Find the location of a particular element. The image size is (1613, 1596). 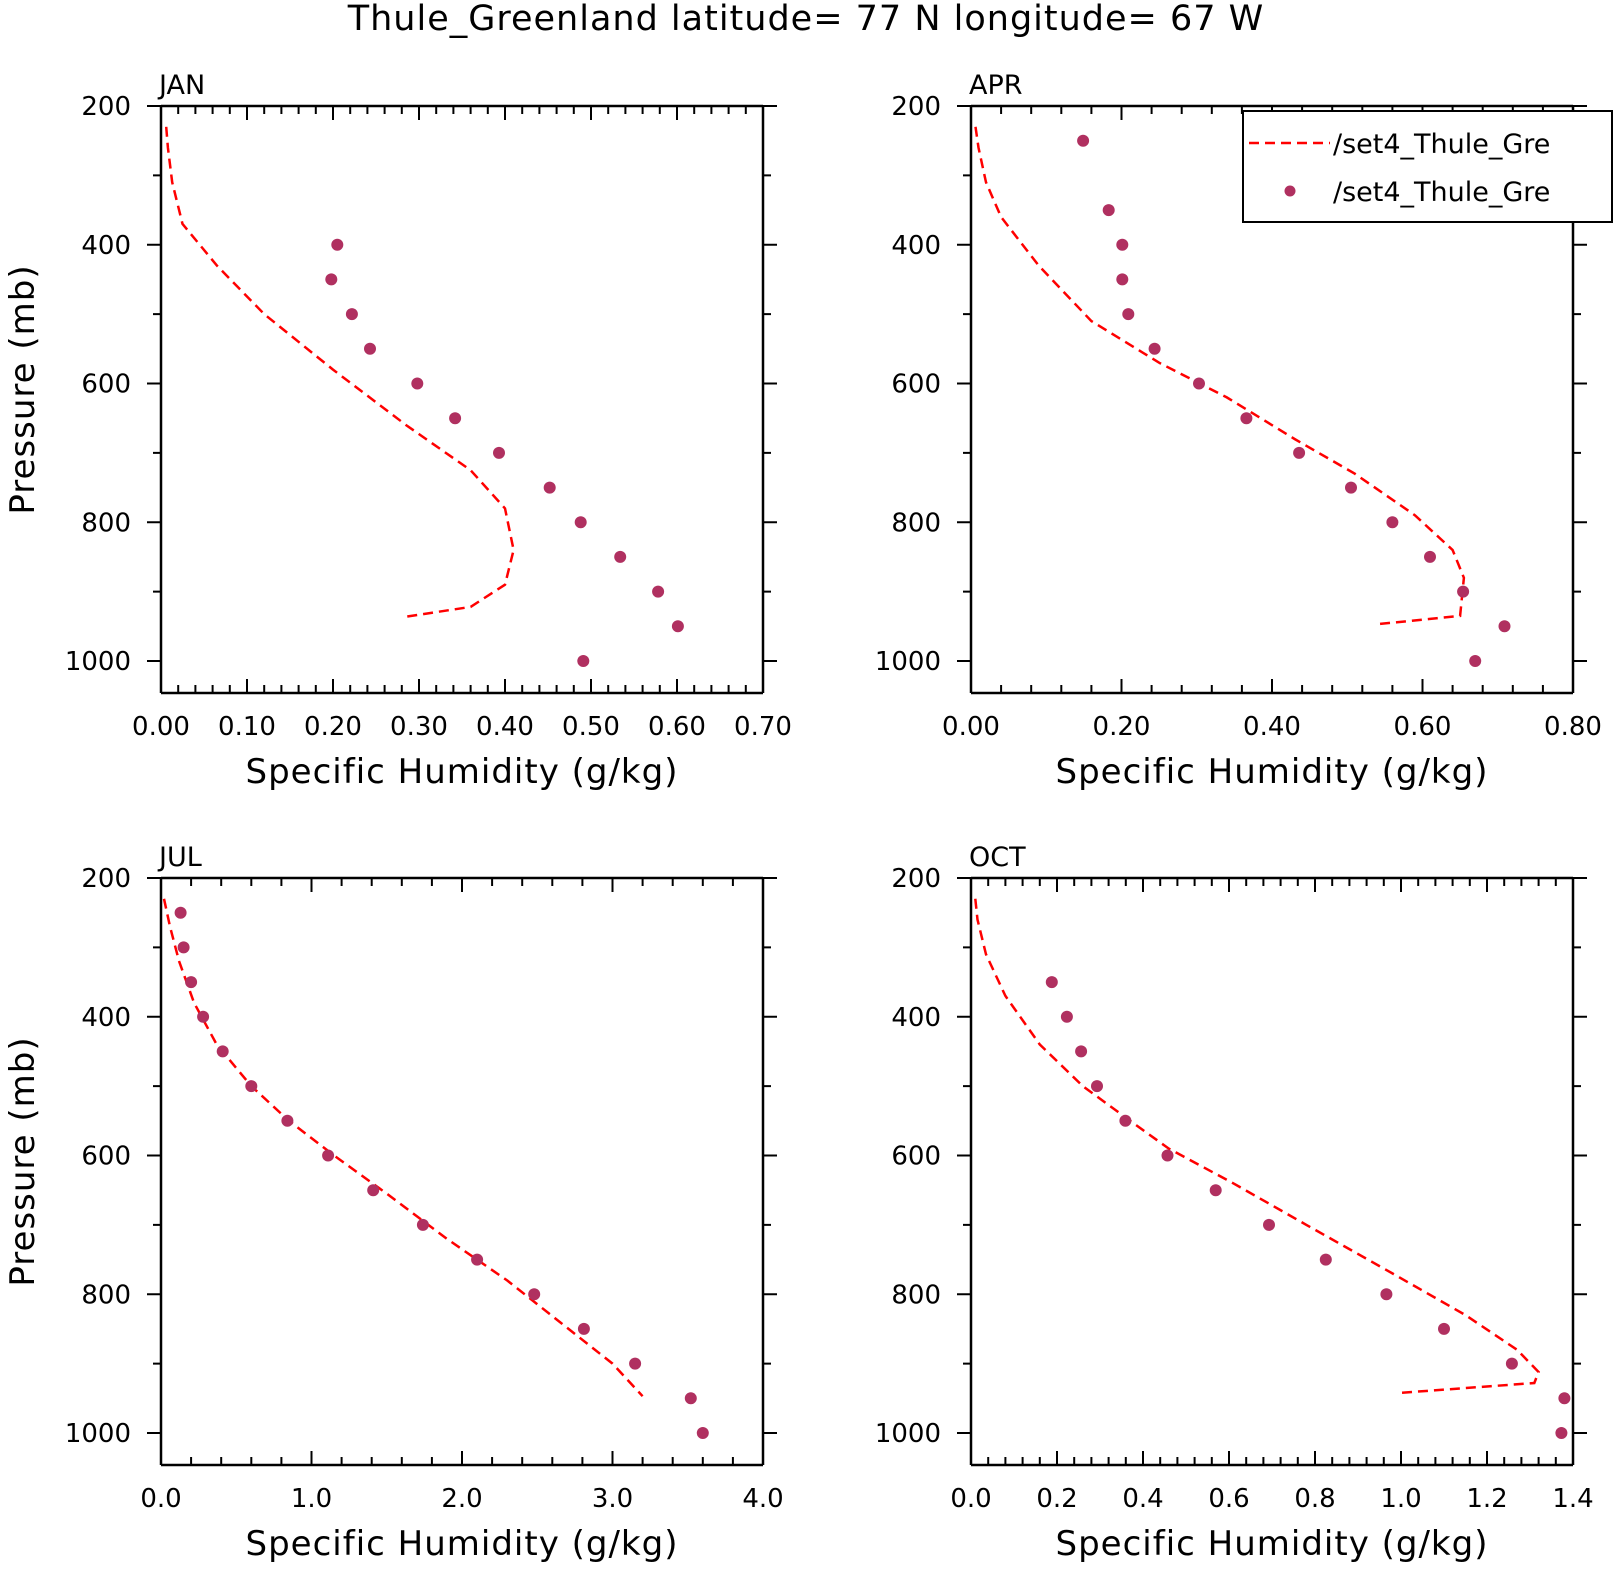

panel-label-jan: JAN is located at coordinates (181, 85).